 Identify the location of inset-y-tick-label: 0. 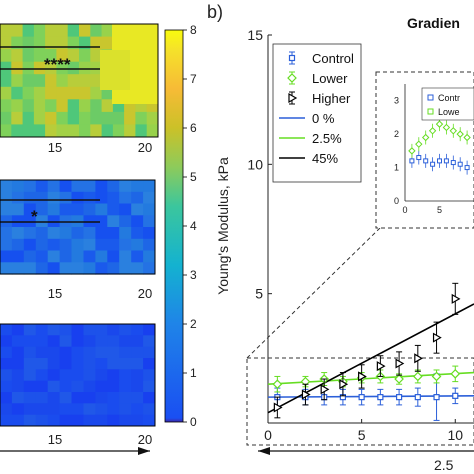
(396, 201).